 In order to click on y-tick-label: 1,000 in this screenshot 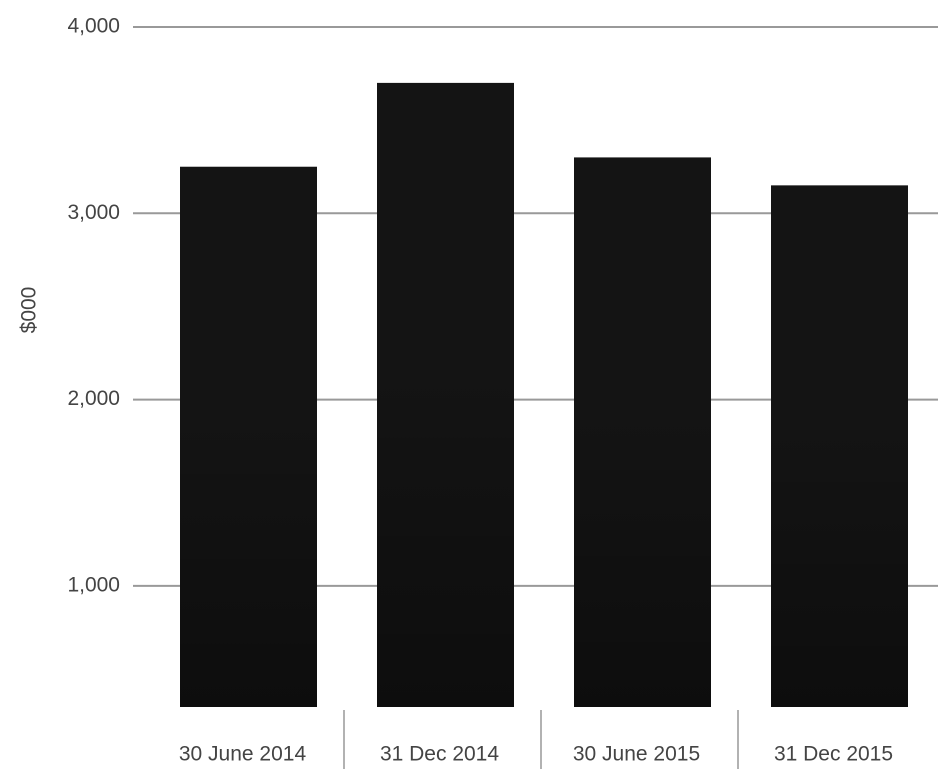, I will do `click(93, 584)`.